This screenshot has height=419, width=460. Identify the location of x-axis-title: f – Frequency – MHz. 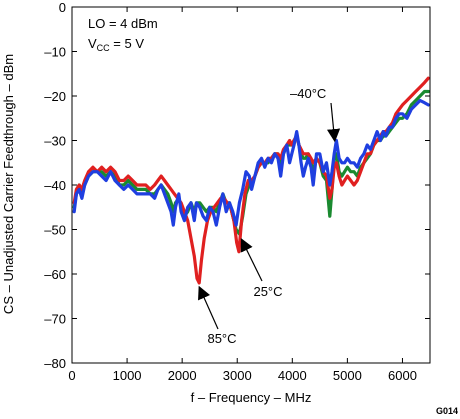
(251, 397).